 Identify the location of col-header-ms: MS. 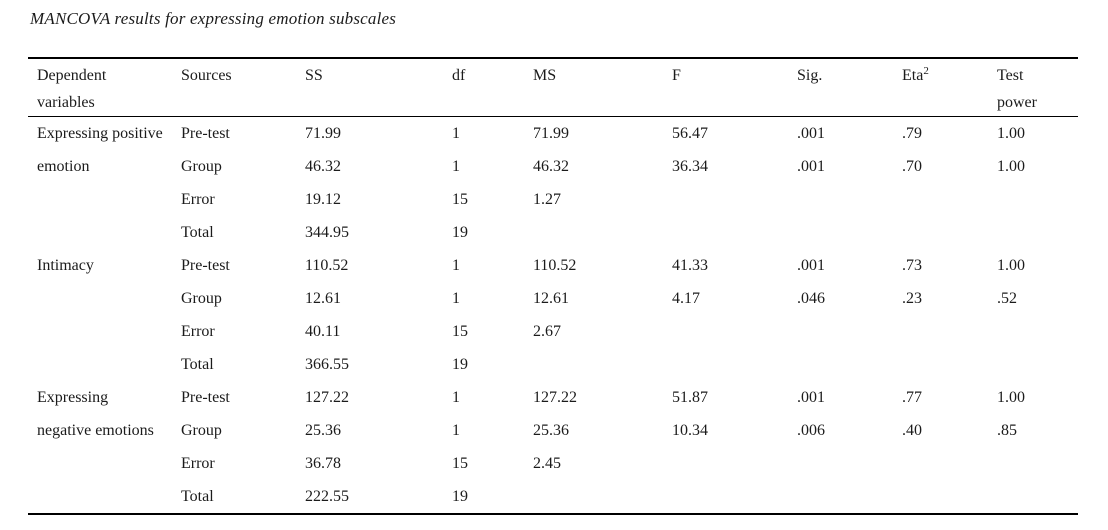
(545, 75).